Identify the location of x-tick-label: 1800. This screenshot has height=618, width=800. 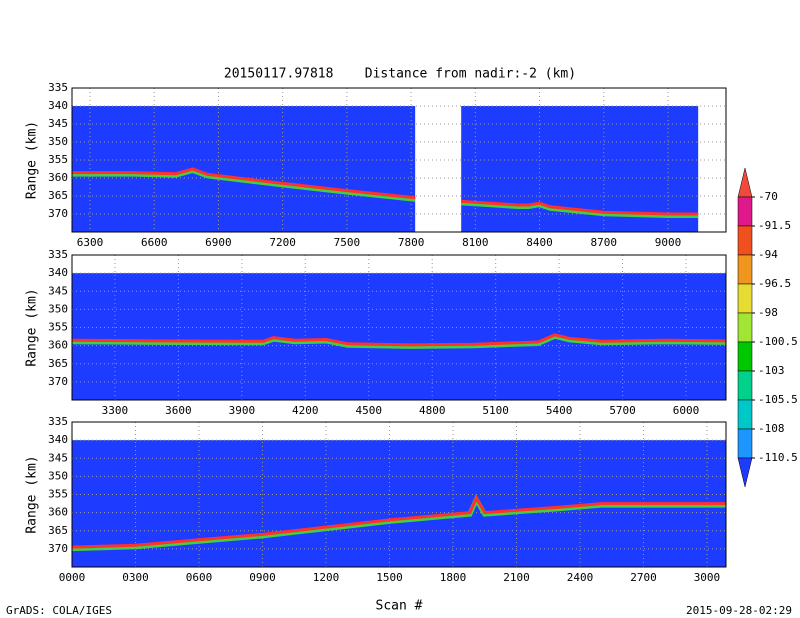
(453, 577).